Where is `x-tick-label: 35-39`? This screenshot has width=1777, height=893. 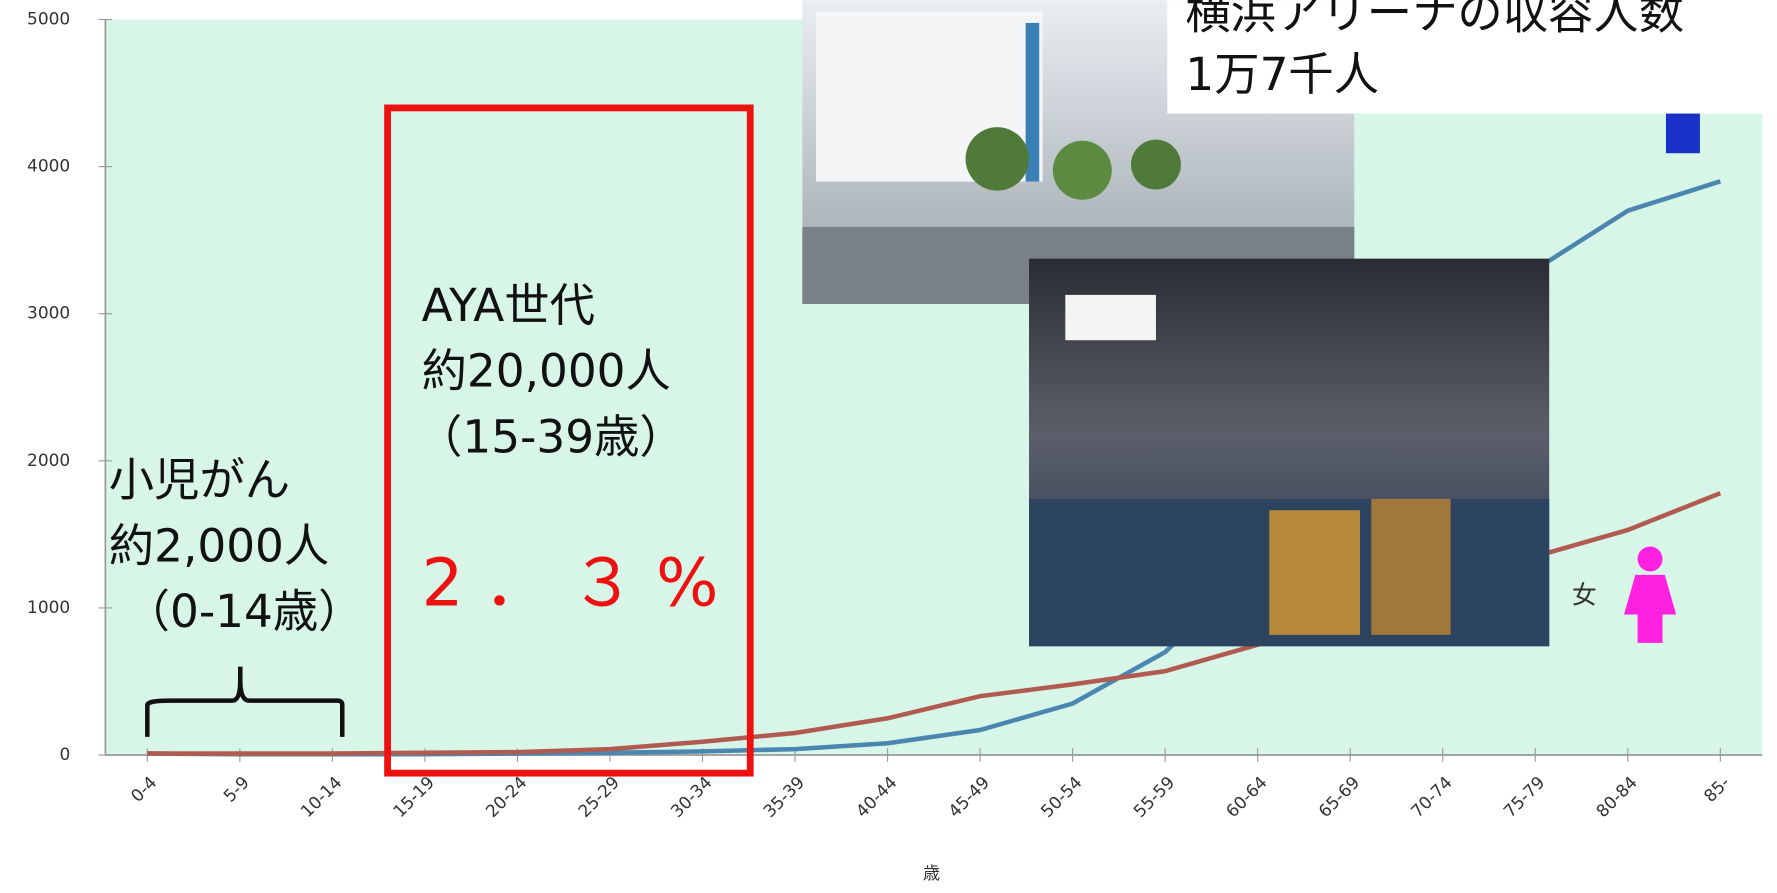 x-tick-label: 35-39 is located at coordinates (784, 797).